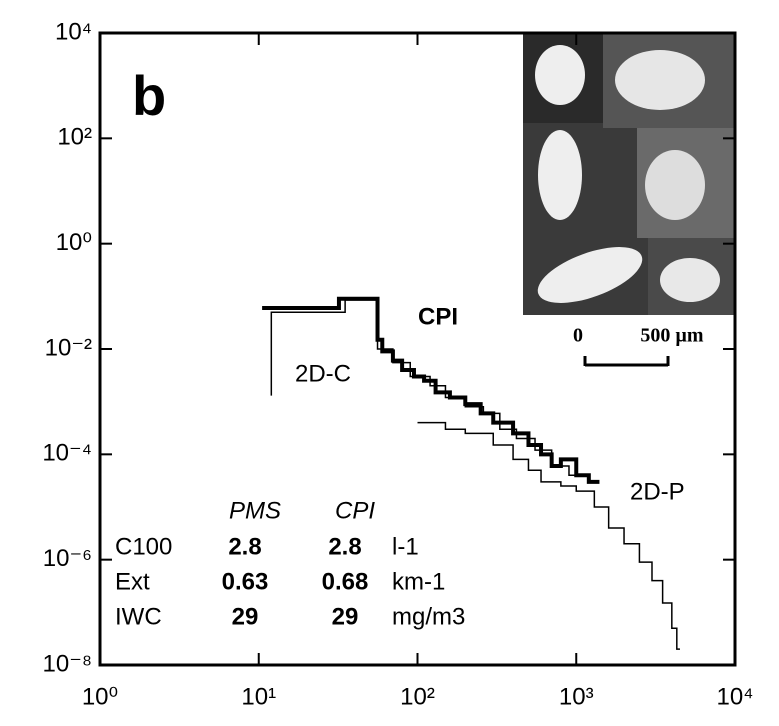 The width and height of the screenshot is (779, 726). Describe the element at coordinates (138, 616) in the screenshot. I see `row-label: IWC` at that location.